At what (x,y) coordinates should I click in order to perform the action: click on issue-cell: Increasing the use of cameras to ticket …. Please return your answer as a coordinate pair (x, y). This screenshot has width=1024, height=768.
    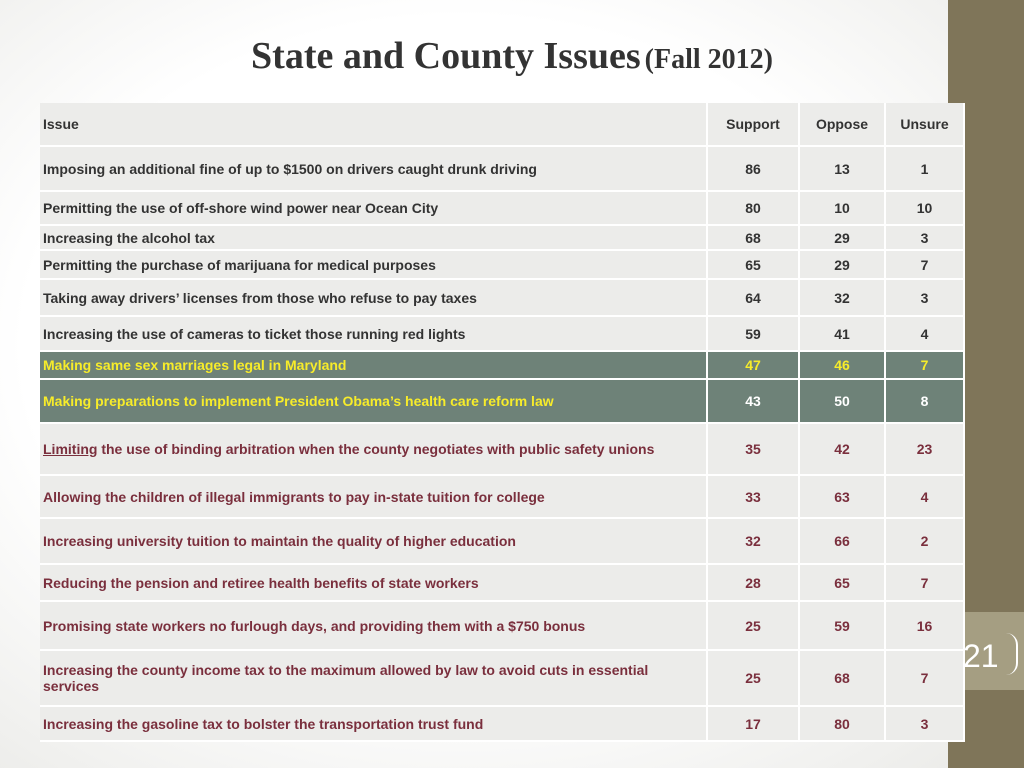
    Looking at the image, I should click on (374, 334).